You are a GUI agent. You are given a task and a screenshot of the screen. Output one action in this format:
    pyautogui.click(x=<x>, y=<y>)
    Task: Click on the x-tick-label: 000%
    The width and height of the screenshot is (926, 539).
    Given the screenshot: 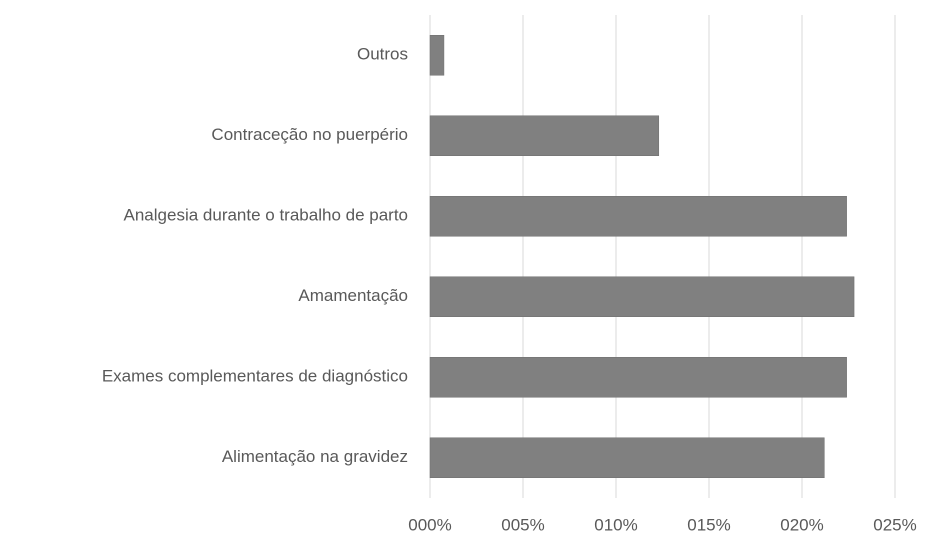 What is the action you would take?
    pyautogui.click(x=429, y=524)
    